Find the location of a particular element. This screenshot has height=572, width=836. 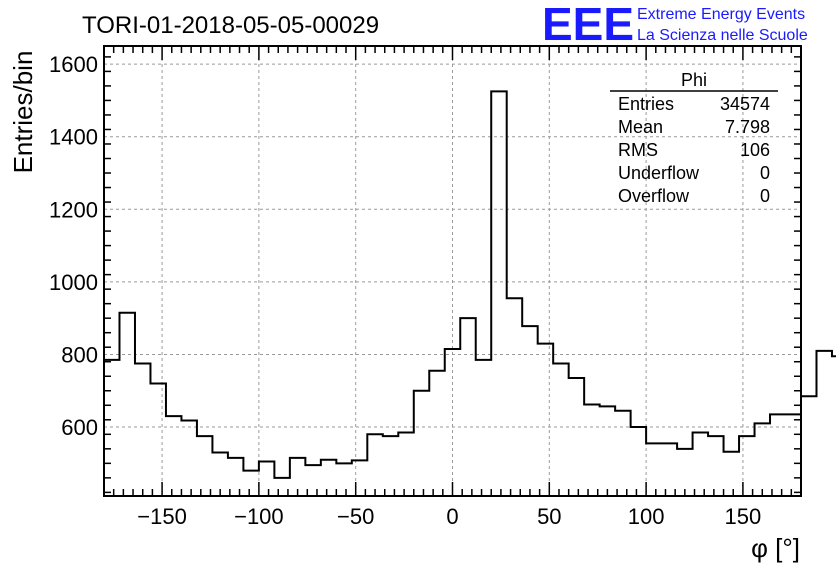

x-axis-label: φ [°] is located at coordinates (775, 548).